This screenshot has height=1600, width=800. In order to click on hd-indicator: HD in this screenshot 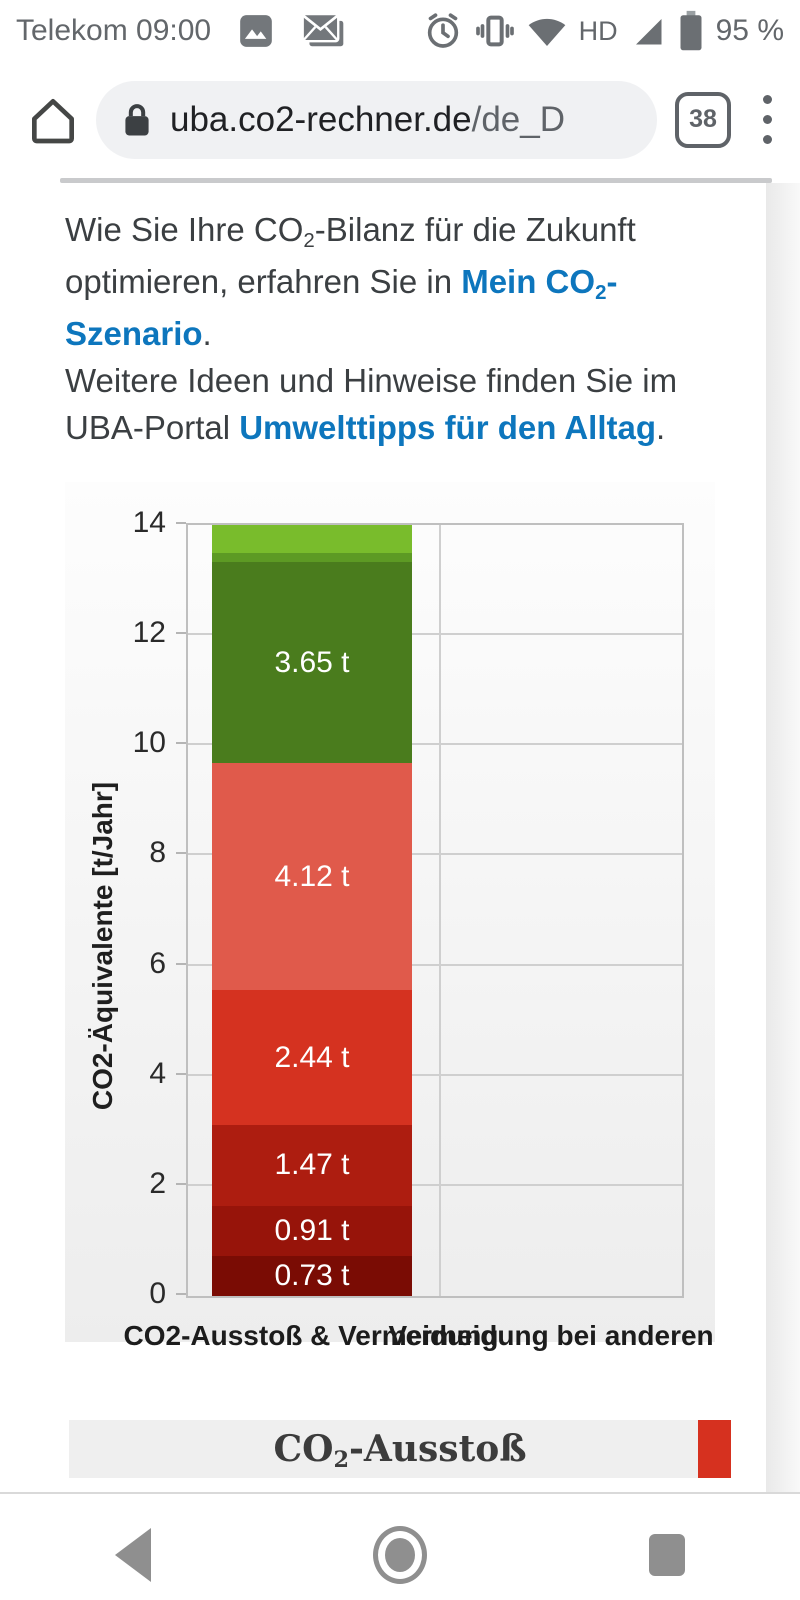, I will do `click(598, 30)`.